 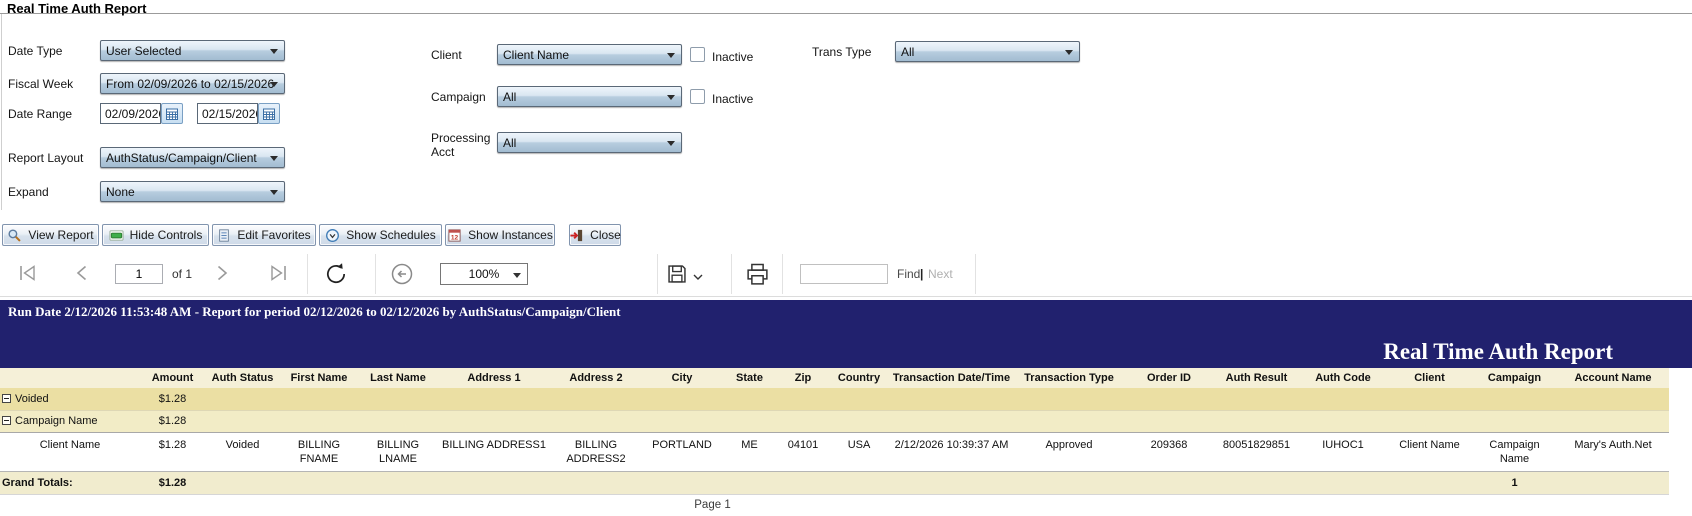 What do you see at coordinates (461, 145) in the screenshot?
I see `processing-acct-label: Processing Acct` at bounding box center [461, 145].